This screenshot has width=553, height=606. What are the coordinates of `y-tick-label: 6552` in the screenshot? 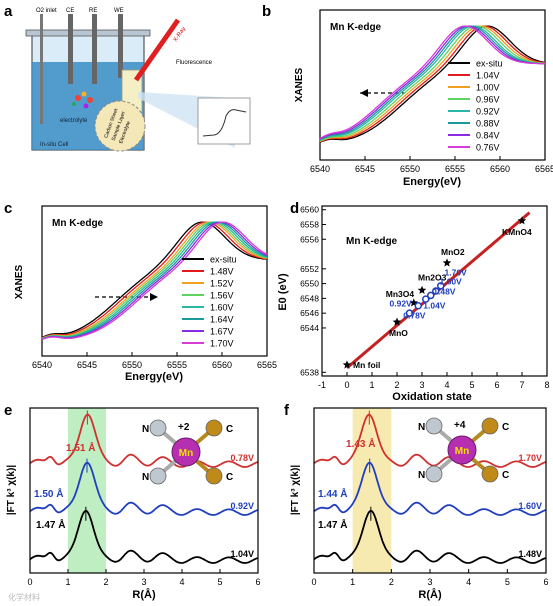 It's located at (309, 269).